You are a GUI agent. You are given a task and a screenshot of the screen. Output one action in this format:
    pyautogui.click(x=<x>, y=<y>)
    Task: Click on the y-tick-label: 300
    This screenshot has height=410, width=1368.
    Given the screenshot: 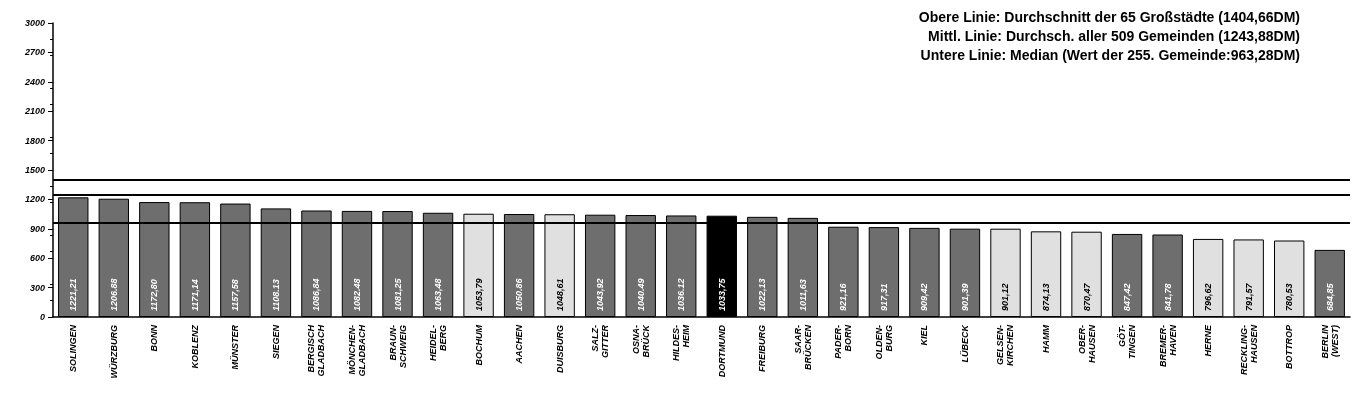 What is the action you would take?
    pyautogui.click(x=37, y=287)
    